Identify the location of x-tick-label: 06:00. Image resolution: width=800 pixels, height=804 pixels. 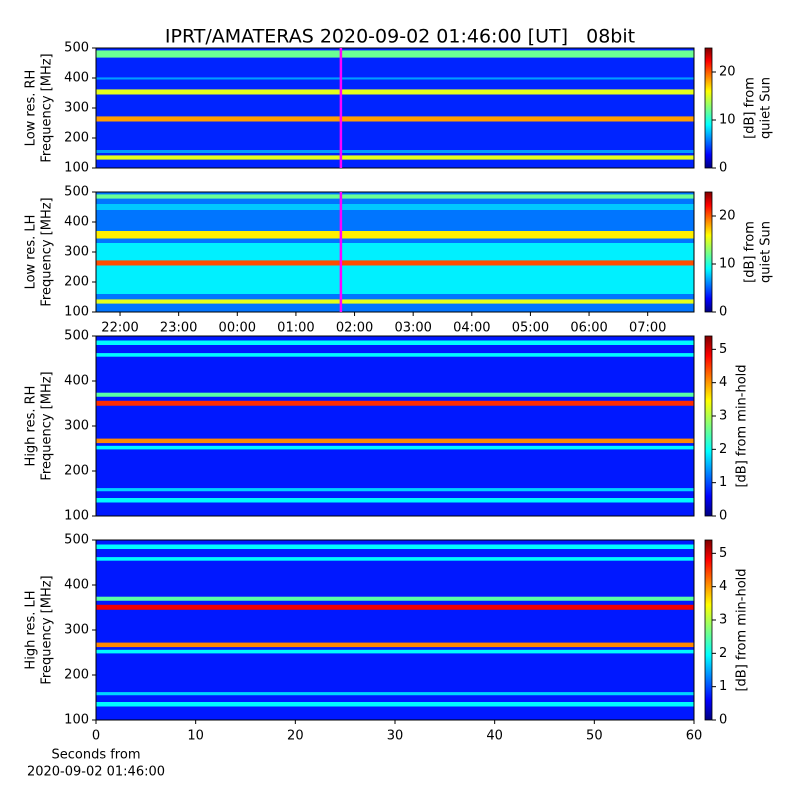
(588, 328).